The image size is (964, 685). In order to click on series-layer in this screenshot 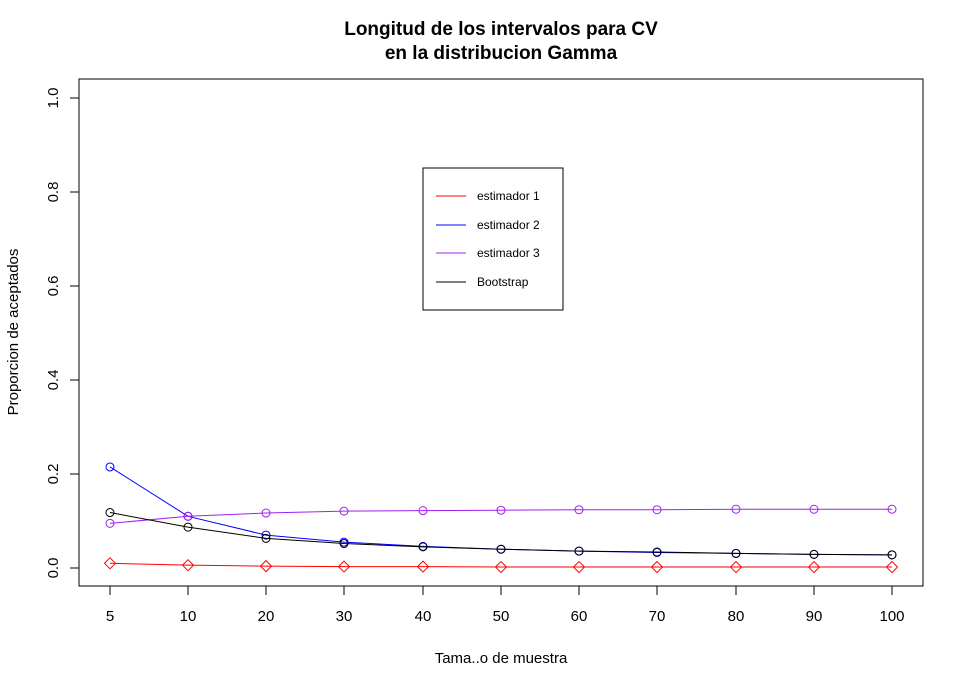, I will do `click(501, 518)`.